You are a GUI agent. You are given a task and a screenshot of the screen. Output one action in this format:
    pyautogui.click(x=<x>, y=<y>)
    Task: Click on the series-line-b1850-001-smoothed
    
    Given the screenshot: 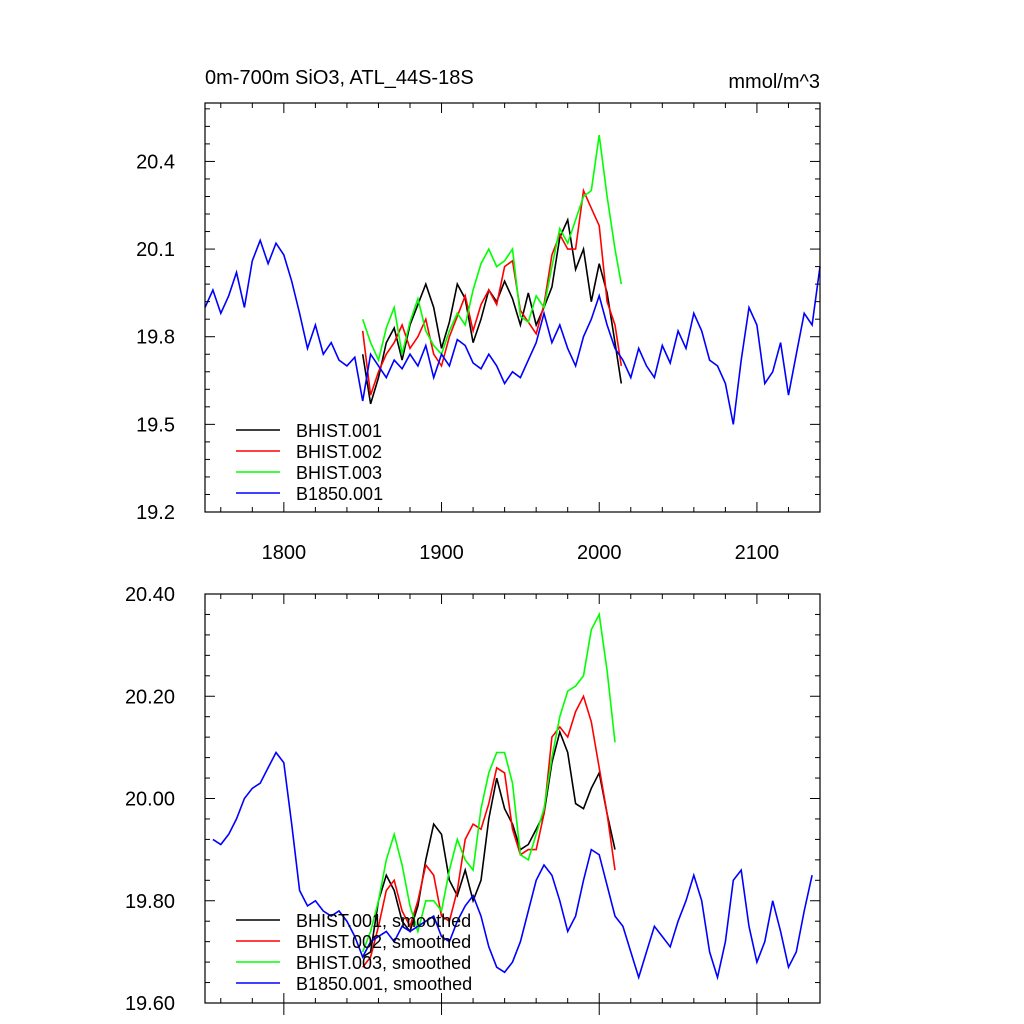 What is the action you would take?
    pyautogui.click(x=512, y=866)
    